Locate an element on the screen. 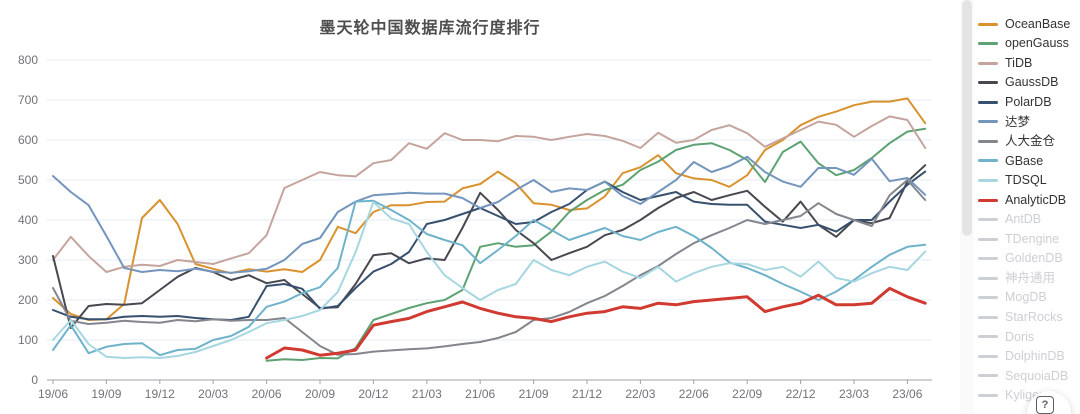 This screenshot has height=414, width=1080. legend-item-TiDB: TiDB is located at coordinates (1005, 63).